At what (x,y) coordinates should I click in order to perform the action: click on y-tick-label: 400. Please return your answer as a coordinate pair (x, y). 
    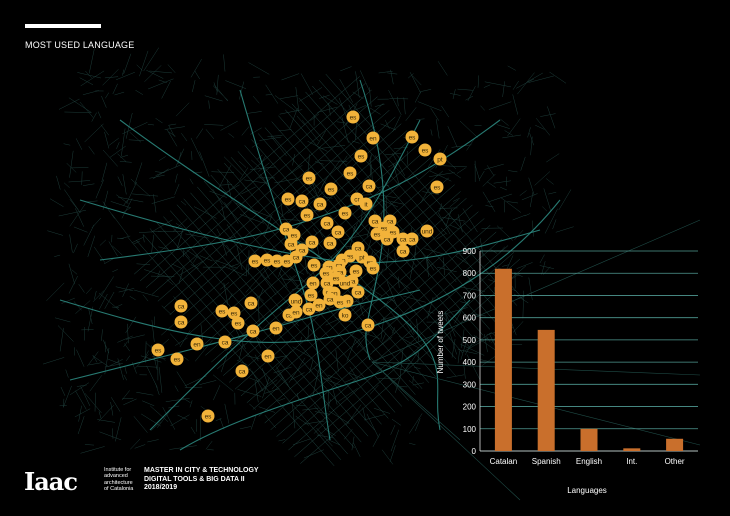
    Looking at the image, I should click on (470, 362).